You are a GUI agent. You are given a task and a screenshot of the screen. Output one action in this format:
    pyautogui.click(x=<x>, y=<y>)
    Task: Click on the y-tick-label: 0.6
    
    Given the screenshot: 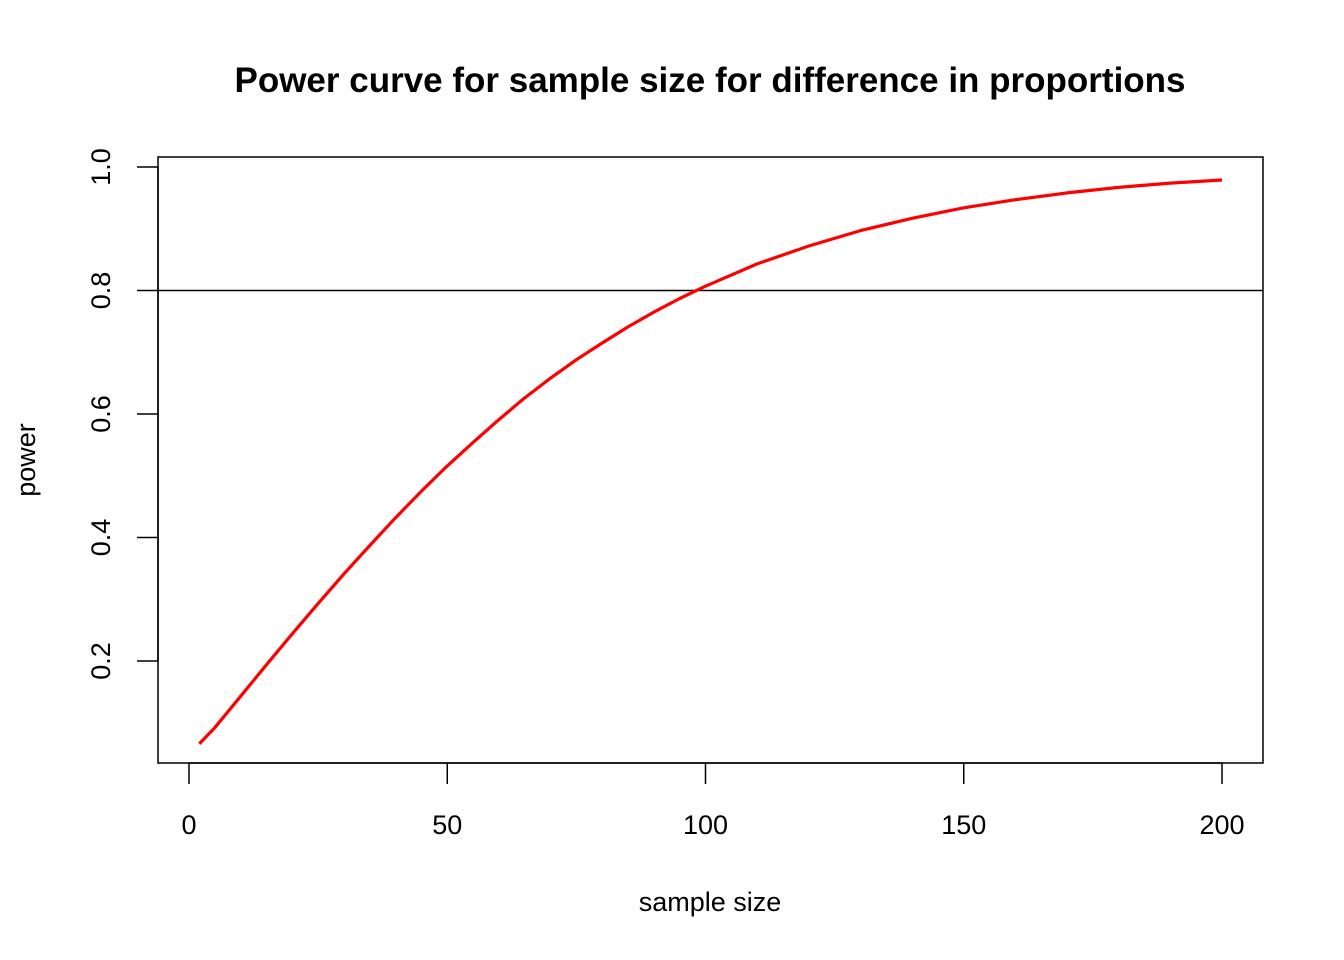 What is the action you would take?
    pyautogui.click(x=101, y=414)
    